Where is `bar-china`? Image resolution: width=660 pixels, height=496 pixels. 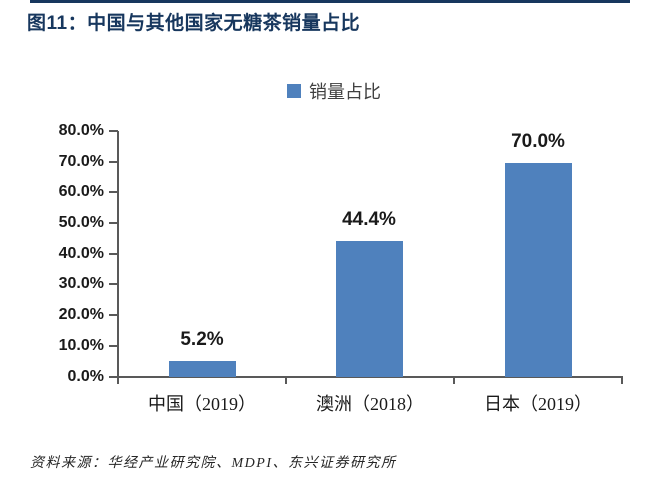
bar-china is located at coordinates (202, 369).